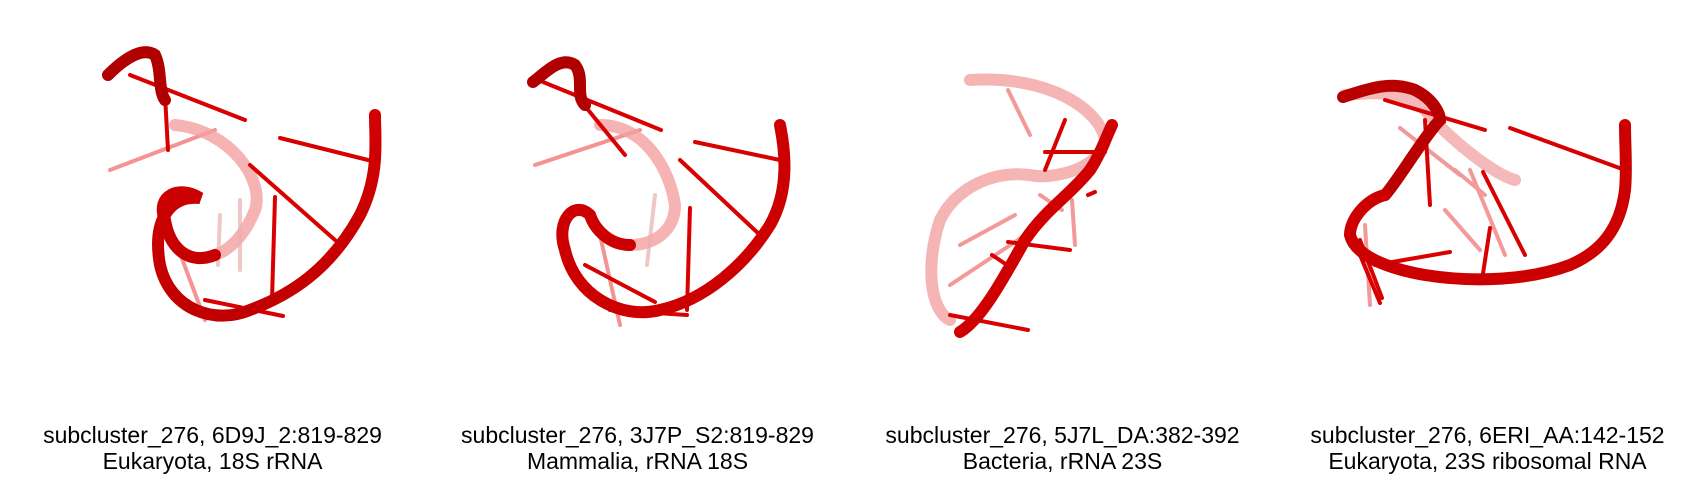 This screenshot has width=1700, height=480. Describe the element at coordinates (1487, 435) in the screenshot. I see `caption-line-1: subcluster_276, 6ERI_AA:142-152` at that location.